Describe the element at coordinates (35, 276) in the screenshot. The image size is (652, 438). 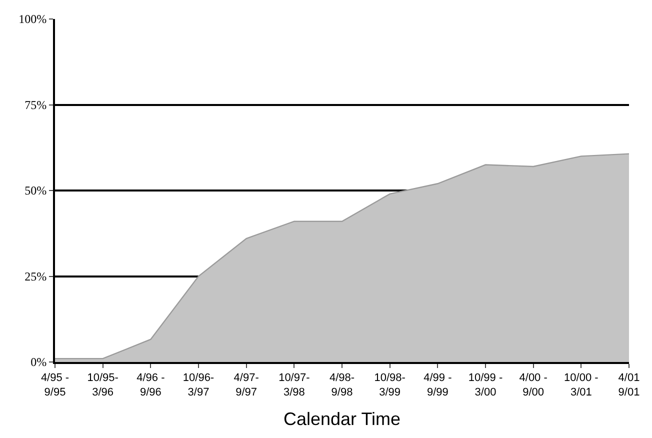
I see `y-tick-label: 25%` at that location.